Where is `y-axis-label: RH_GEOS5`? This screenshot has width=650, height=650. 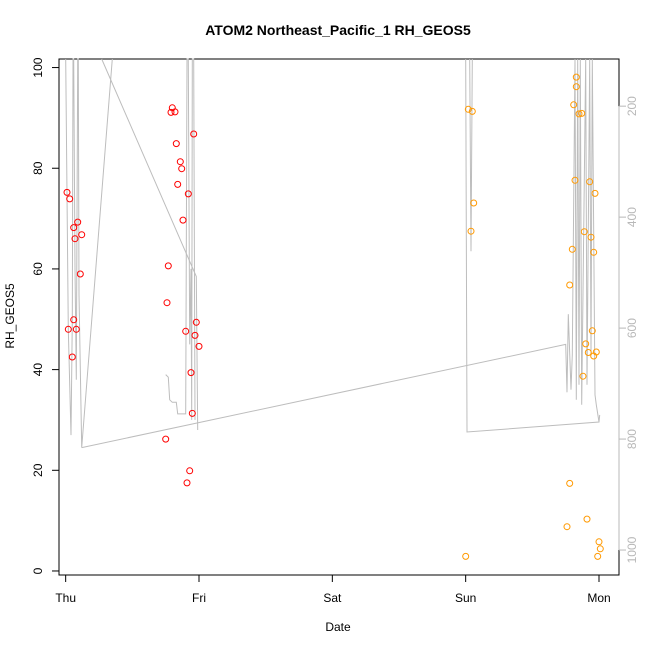 y-axis-label: RH_GEOS5 is located at coordinates (10, 316).